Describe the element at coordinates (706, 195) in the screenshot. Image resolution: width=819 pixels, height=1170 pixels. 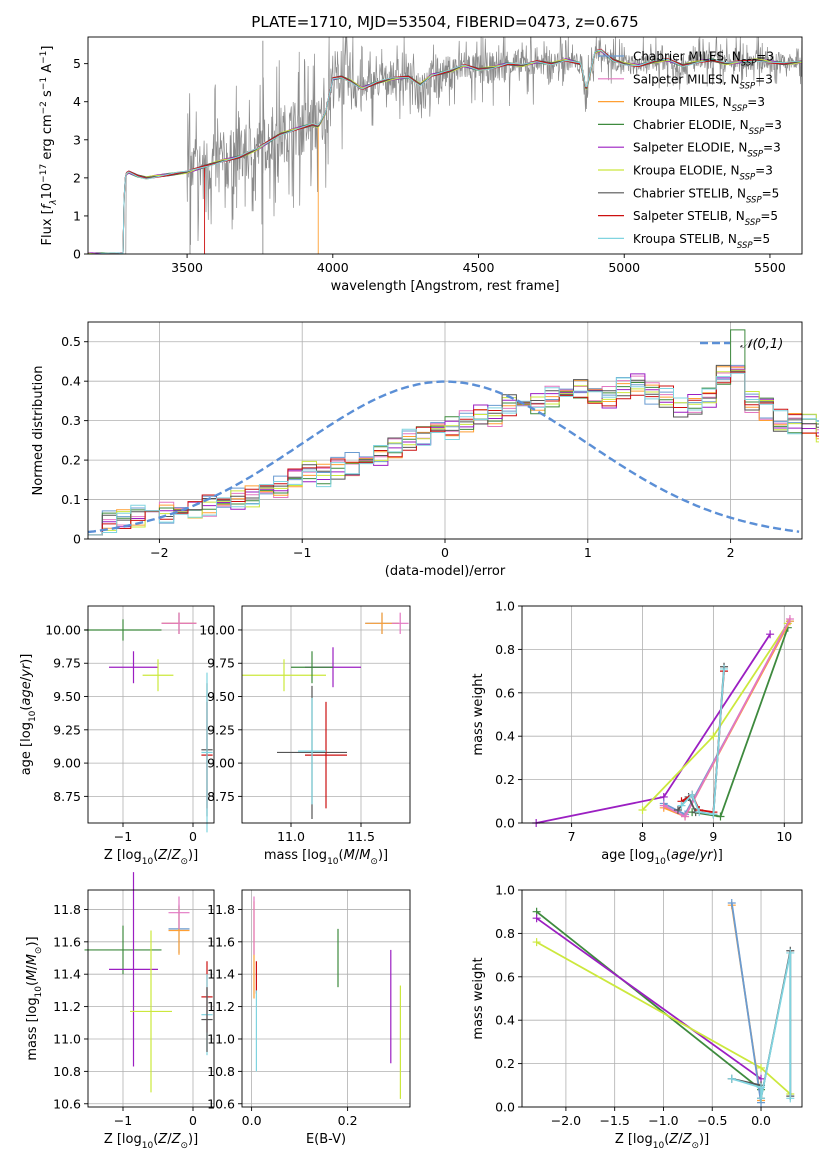
I see `legend-label: Chabrier STELIB, NSSP=5` at that location.